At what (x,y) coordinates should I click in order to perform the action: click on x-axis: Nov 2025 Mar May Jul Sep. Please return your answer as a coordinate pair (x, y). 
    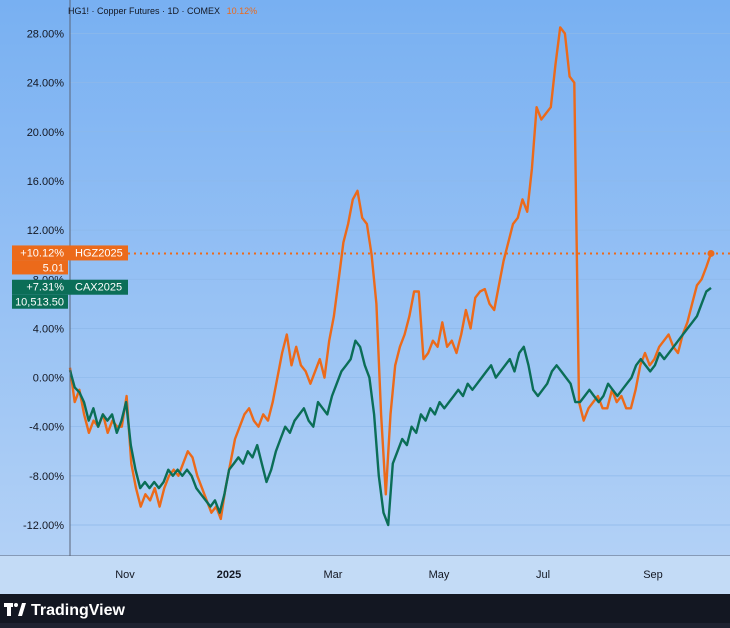
    Looking at the image, I should click on (389, 575).